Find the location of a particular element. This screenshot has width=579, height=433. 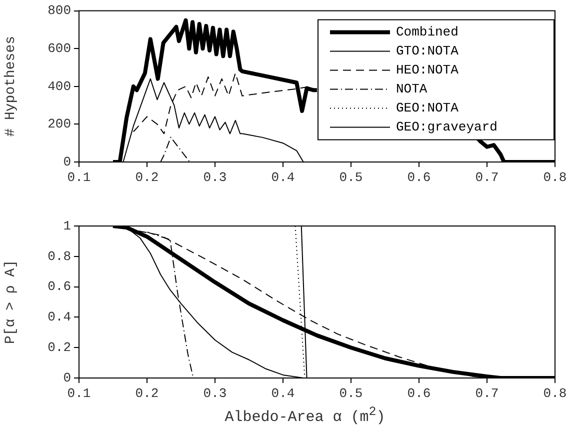

legend-label: GTO:NOTA is located at coordinates (427, 51).